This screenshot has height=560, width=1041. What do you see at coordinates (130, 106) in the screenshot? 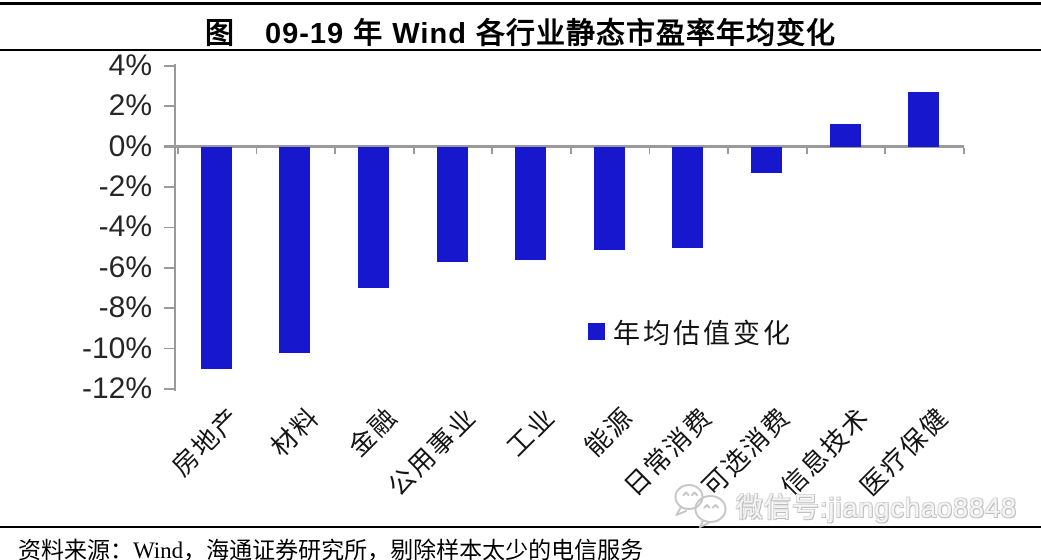
I see `y-tick-label: 2%` at bounding box center [130, 106].